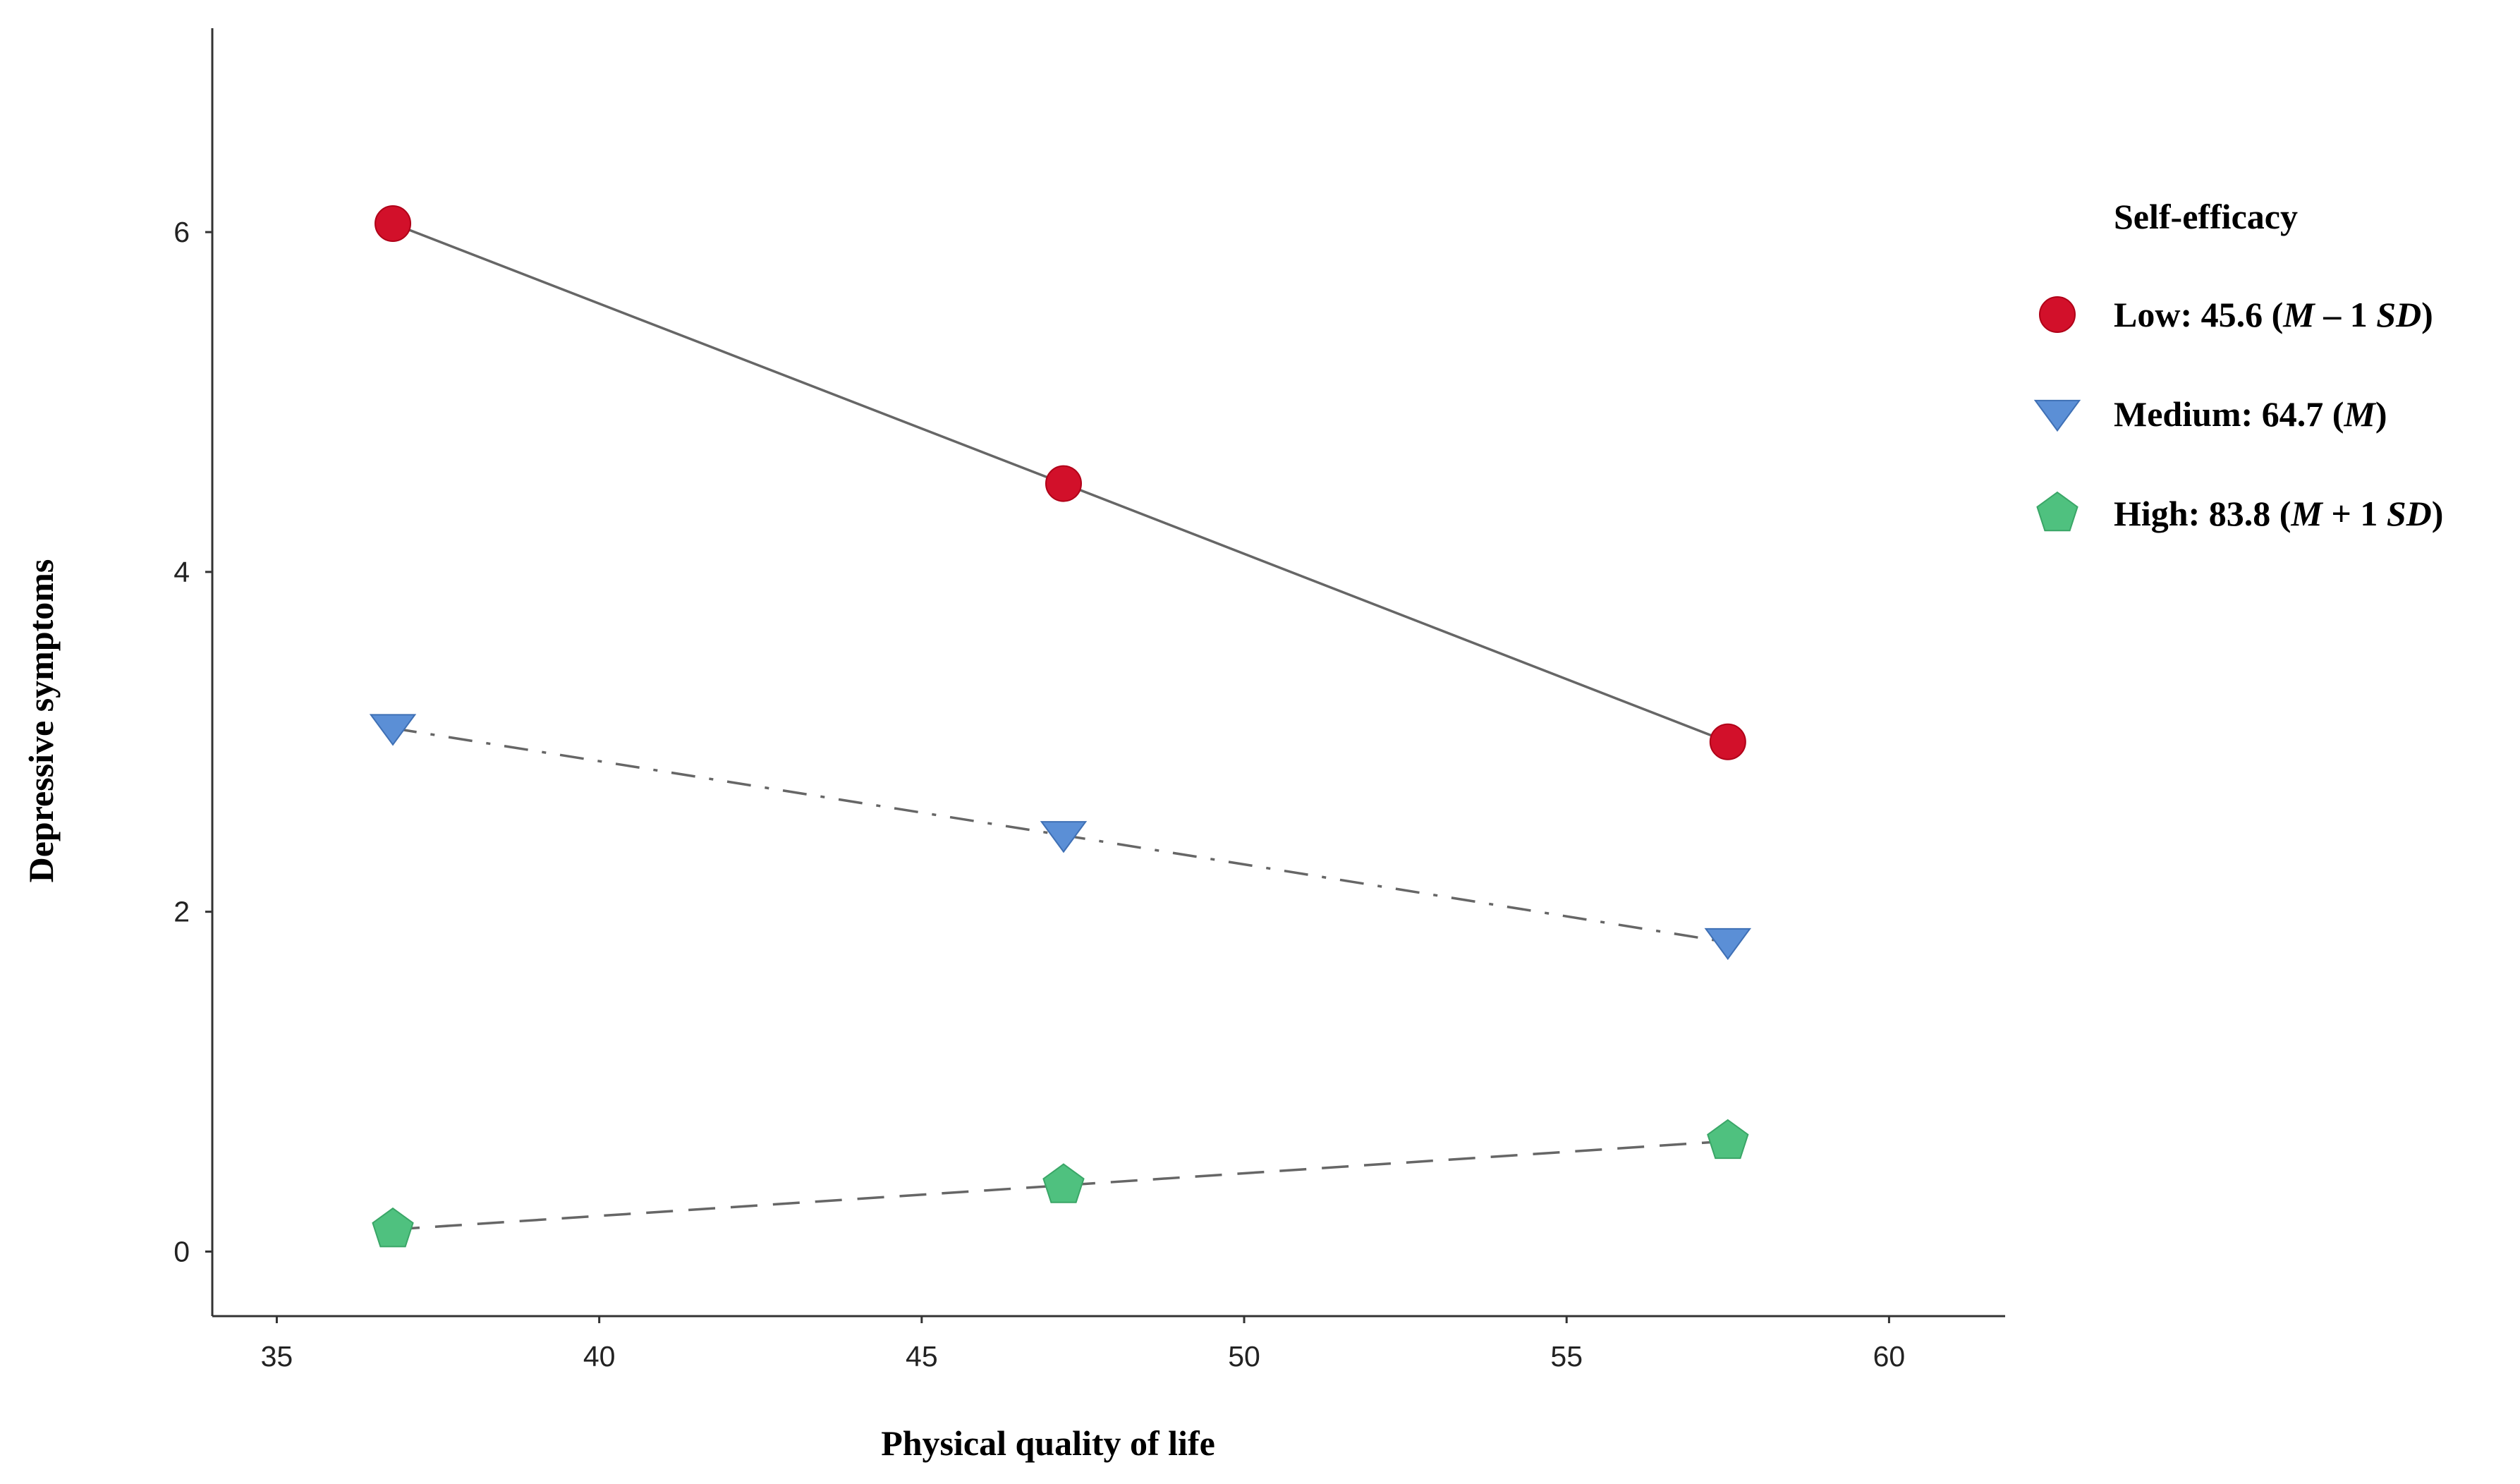 The height and width of the screenshot is (1484, 2520). I want to click on x-tick-label: 60, so click(1890, 1356).